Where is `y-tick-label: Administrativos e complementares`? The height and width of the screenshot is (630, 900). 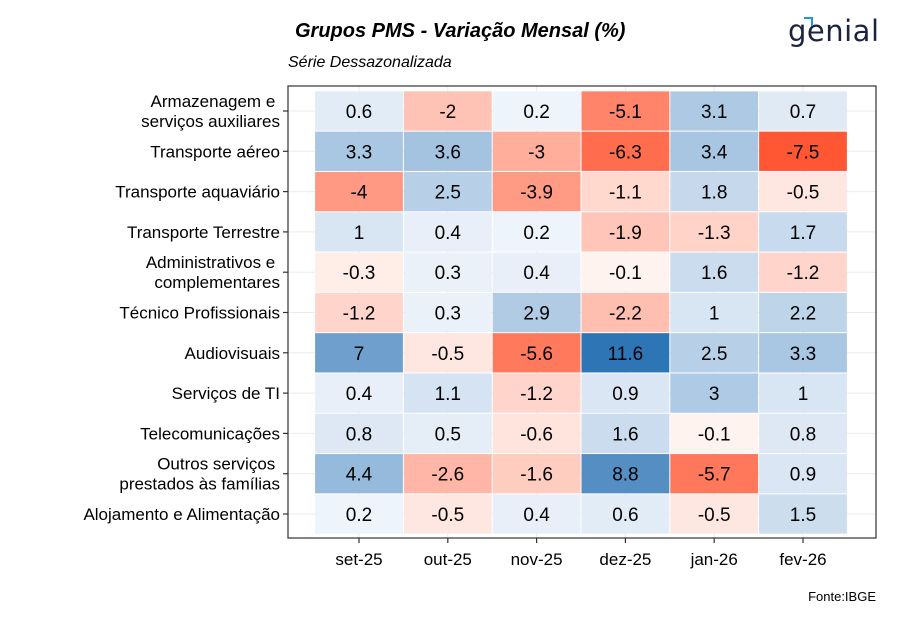 y-tick-label: Administrativos e complementares is located at coordinates (213, 272).